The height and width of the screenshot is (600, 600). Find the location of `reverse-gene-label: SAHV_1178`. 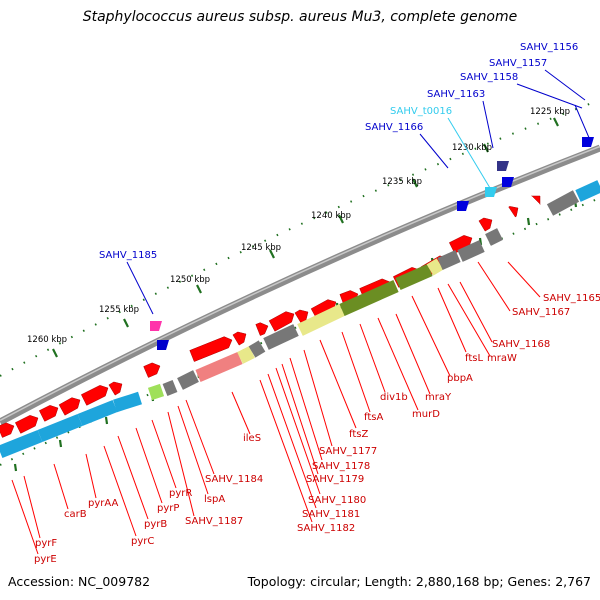

reverse-gene-label: SAHV_1178 is located at coordinates (341, 466).